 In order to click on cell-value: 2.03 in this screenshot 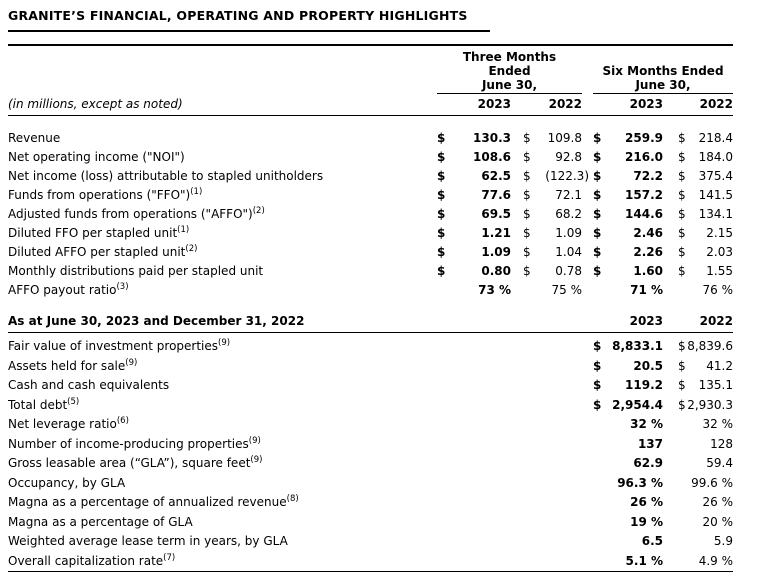, I will do `click(719, 252)`.